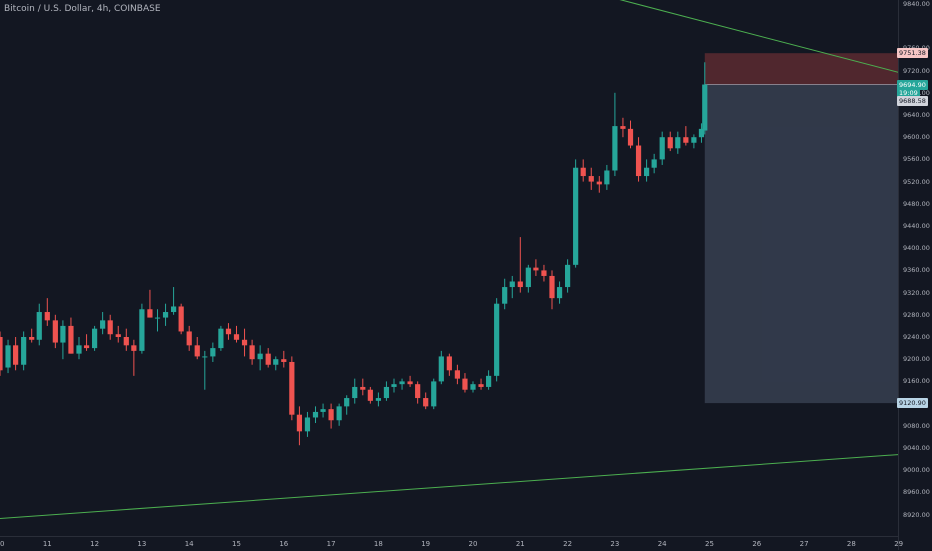 The width and height of the screenshot is (932, 551). Describe the element at coordinates (709, 544) in the screenshot. I see `date-tick-label: 25` at that location.